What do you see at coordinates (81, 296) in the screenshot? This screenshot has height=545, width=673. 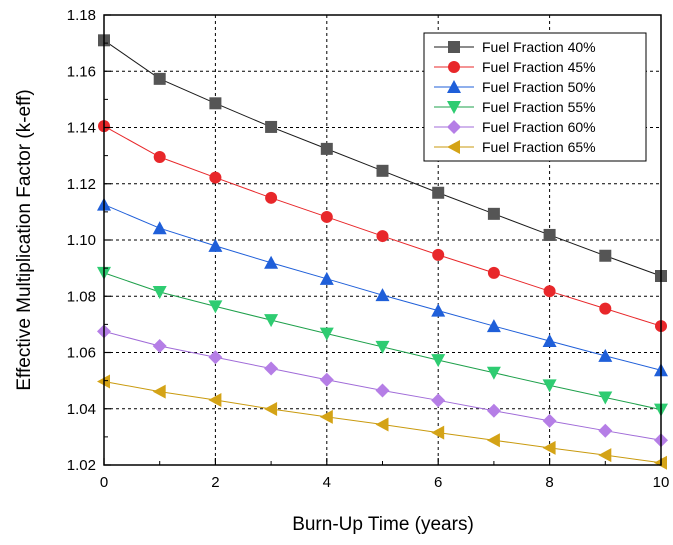 I see `y-tick-label: 1.08` at bounding box center [81, 296].